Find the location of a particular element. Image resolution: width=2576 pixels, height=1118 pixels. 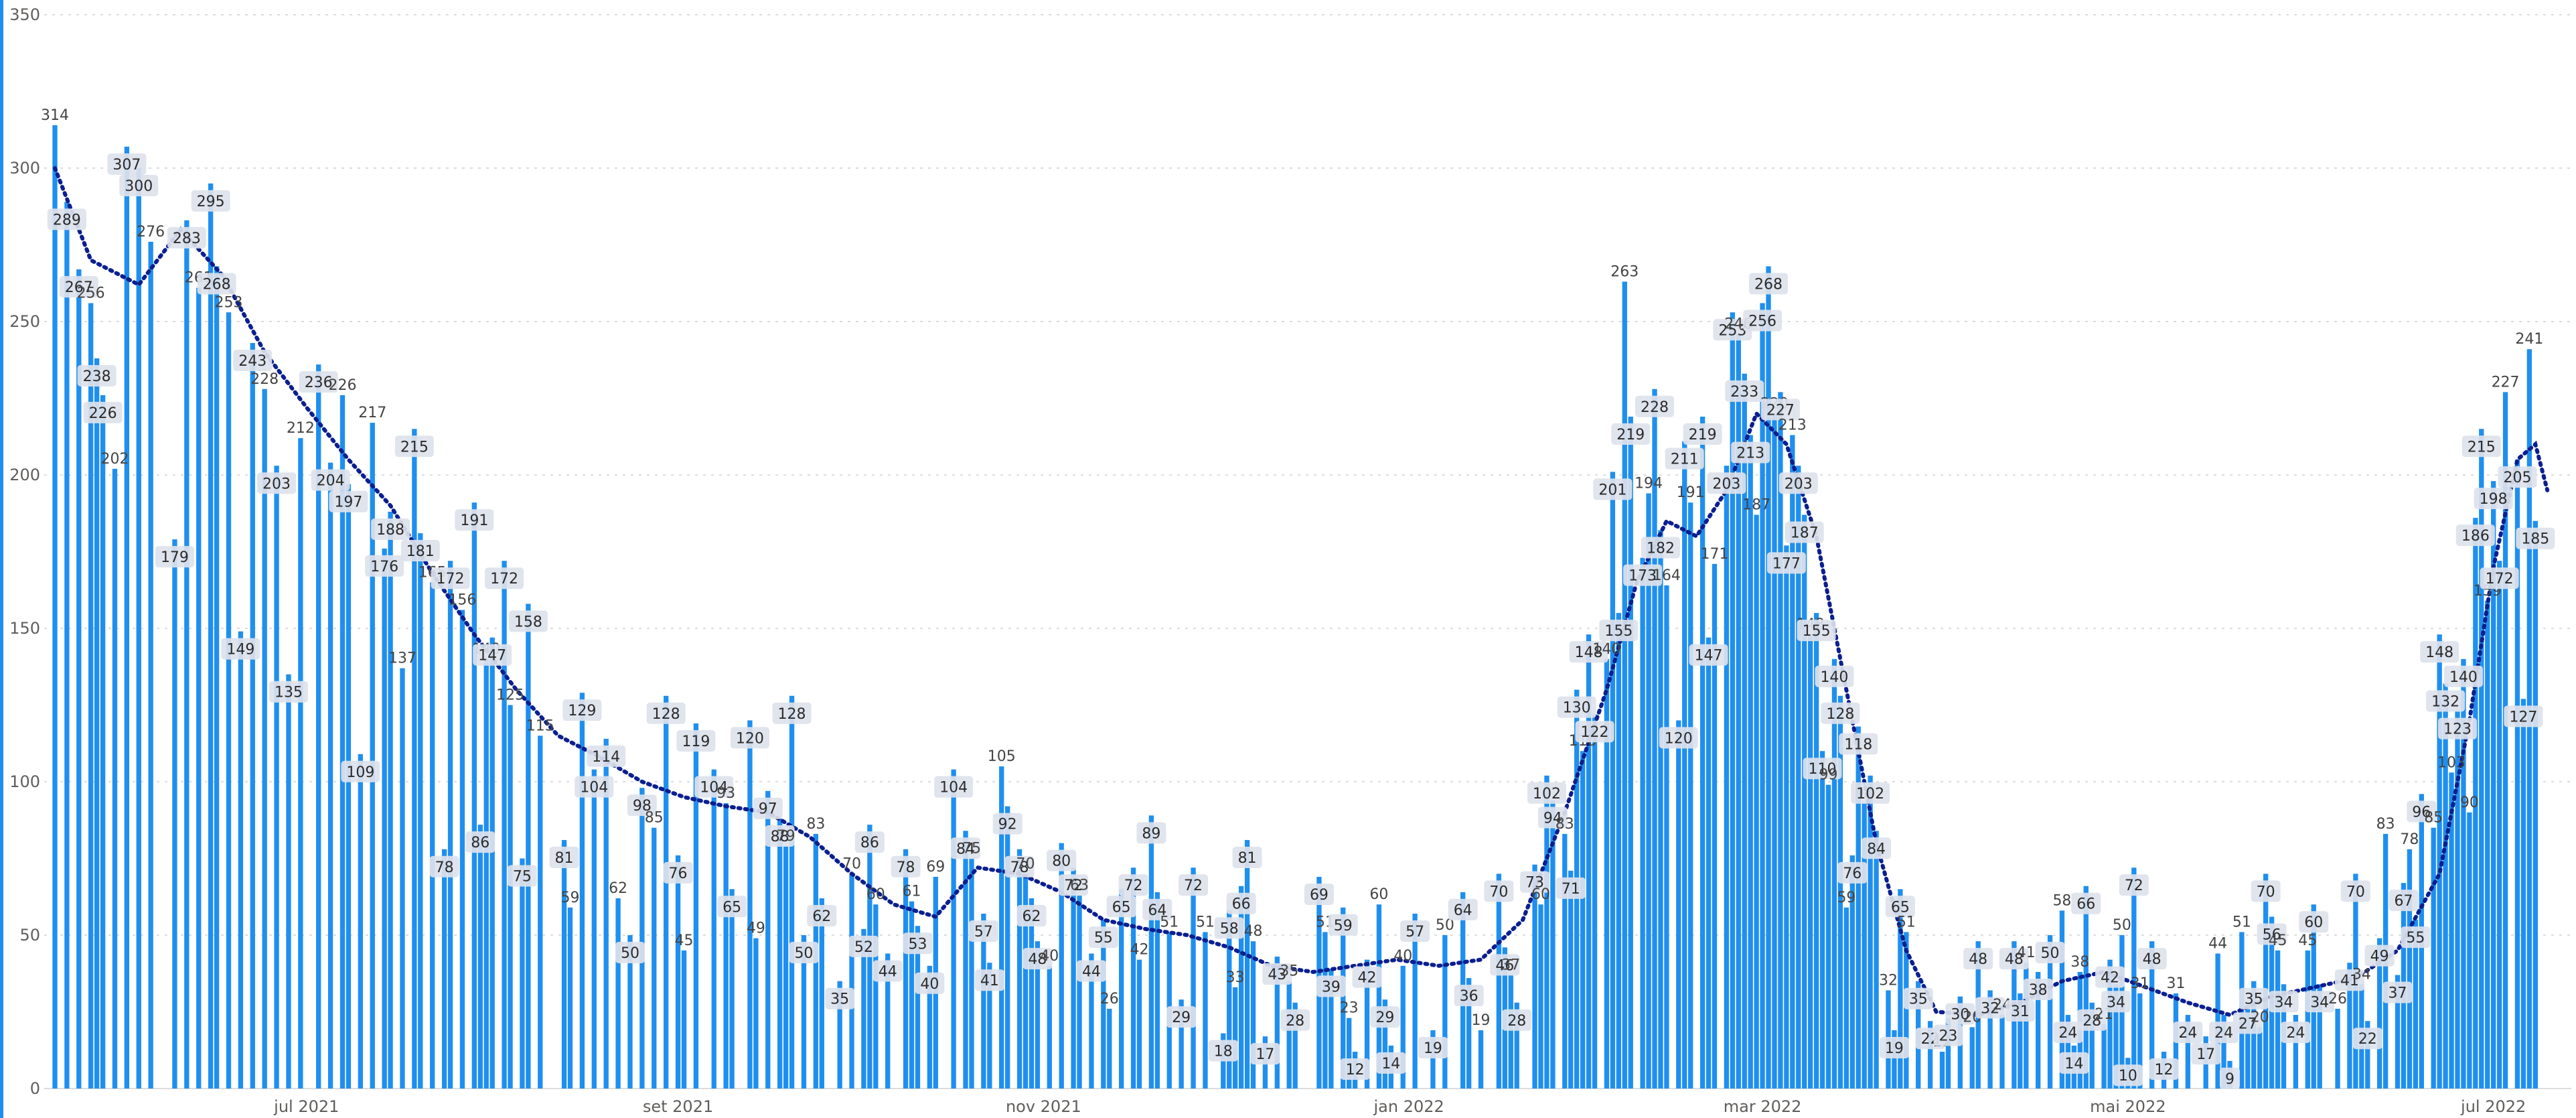

data-label: 149 is located at coordinates (240, 650).